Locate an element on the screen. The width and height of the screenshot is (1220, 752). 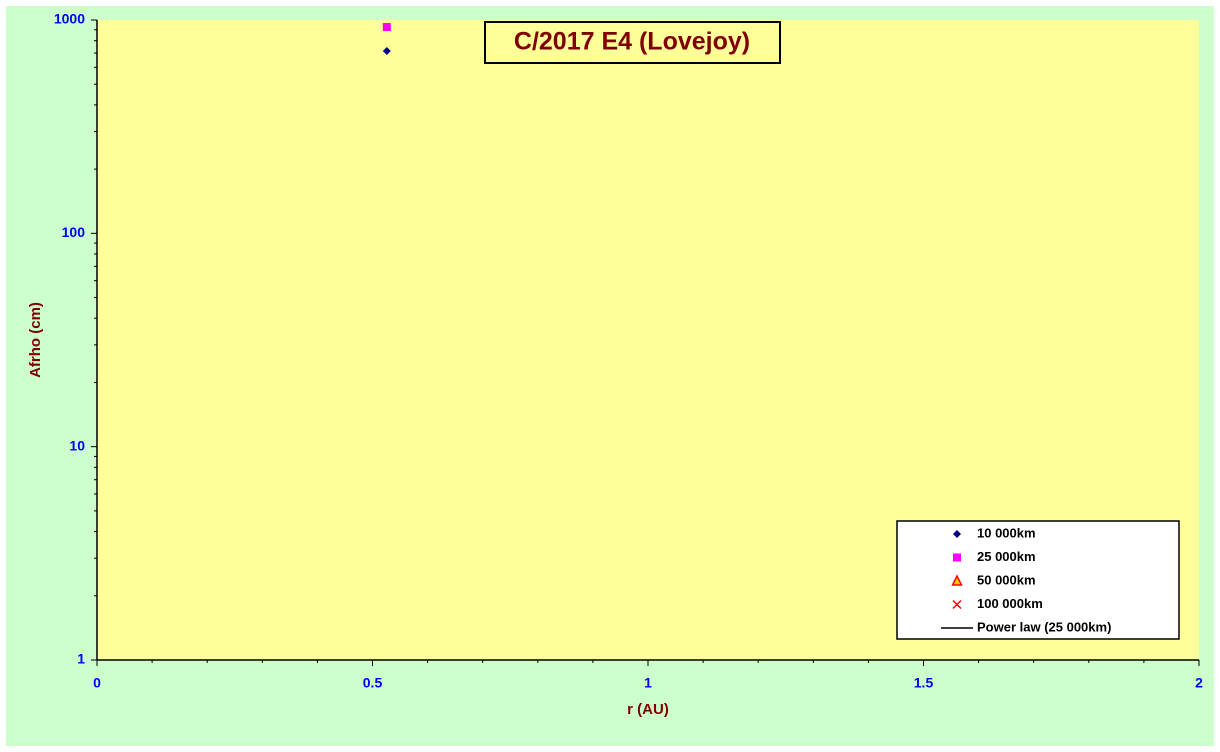
x-tick-label: 1.5 is located at coordinates (924, 683).